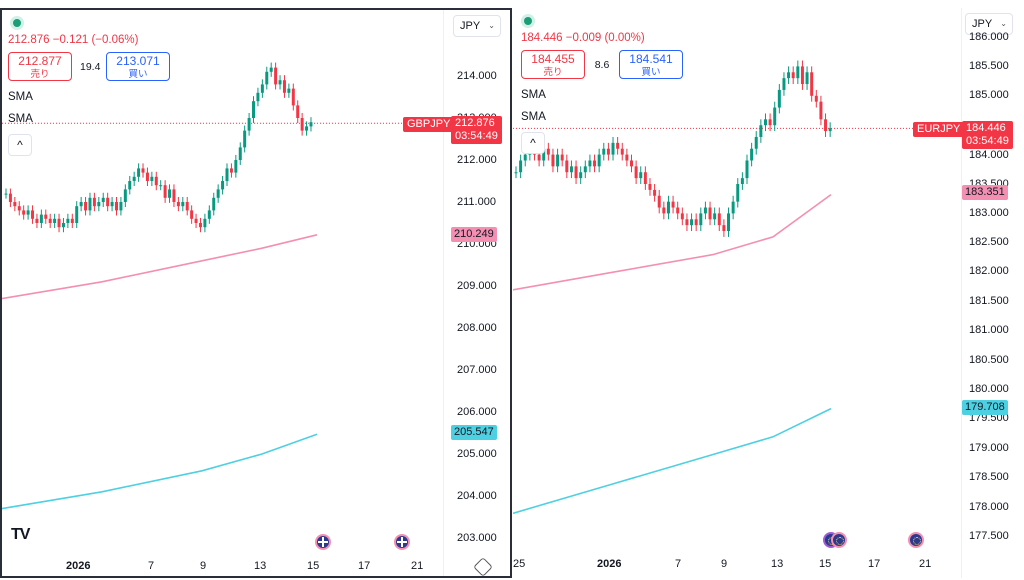  What do you see at coordinates (989, 271) in the screenshot?
I see `price-axis-label: 182.000` at bounding box center [989, 271].